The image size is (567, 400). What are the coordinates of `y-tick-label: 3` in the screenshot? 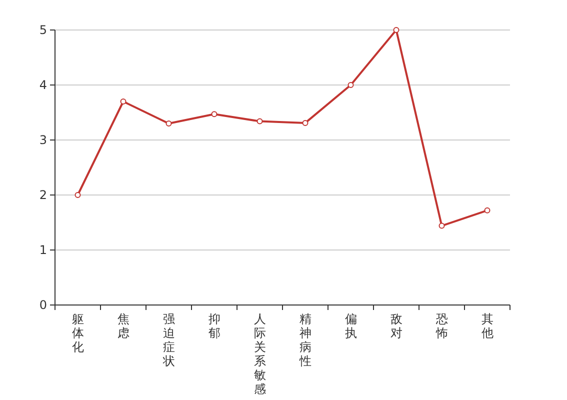 It's located at (43, 140).